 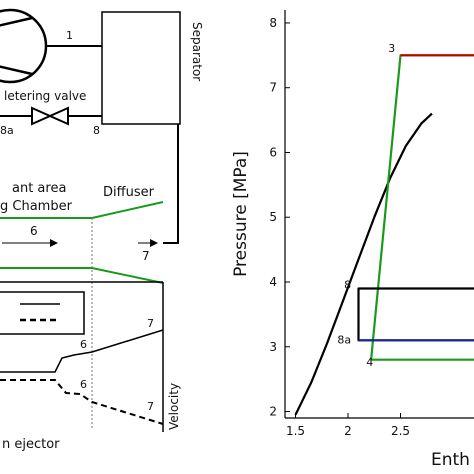 What do you see at coordinates (273, 347) in the screenshot?
I see `y-tick-label: 3` at bounding box center [273, 347].